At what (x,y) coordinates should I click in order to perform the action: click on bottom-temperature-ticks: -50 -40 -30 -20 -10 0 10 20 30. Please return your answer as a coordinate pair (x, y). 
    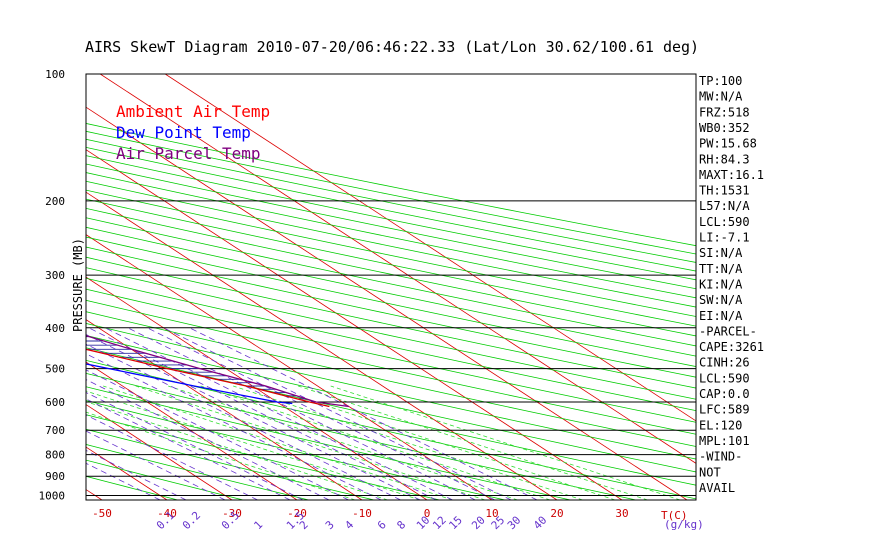
    Looking at the image, I should click on (360, 513).